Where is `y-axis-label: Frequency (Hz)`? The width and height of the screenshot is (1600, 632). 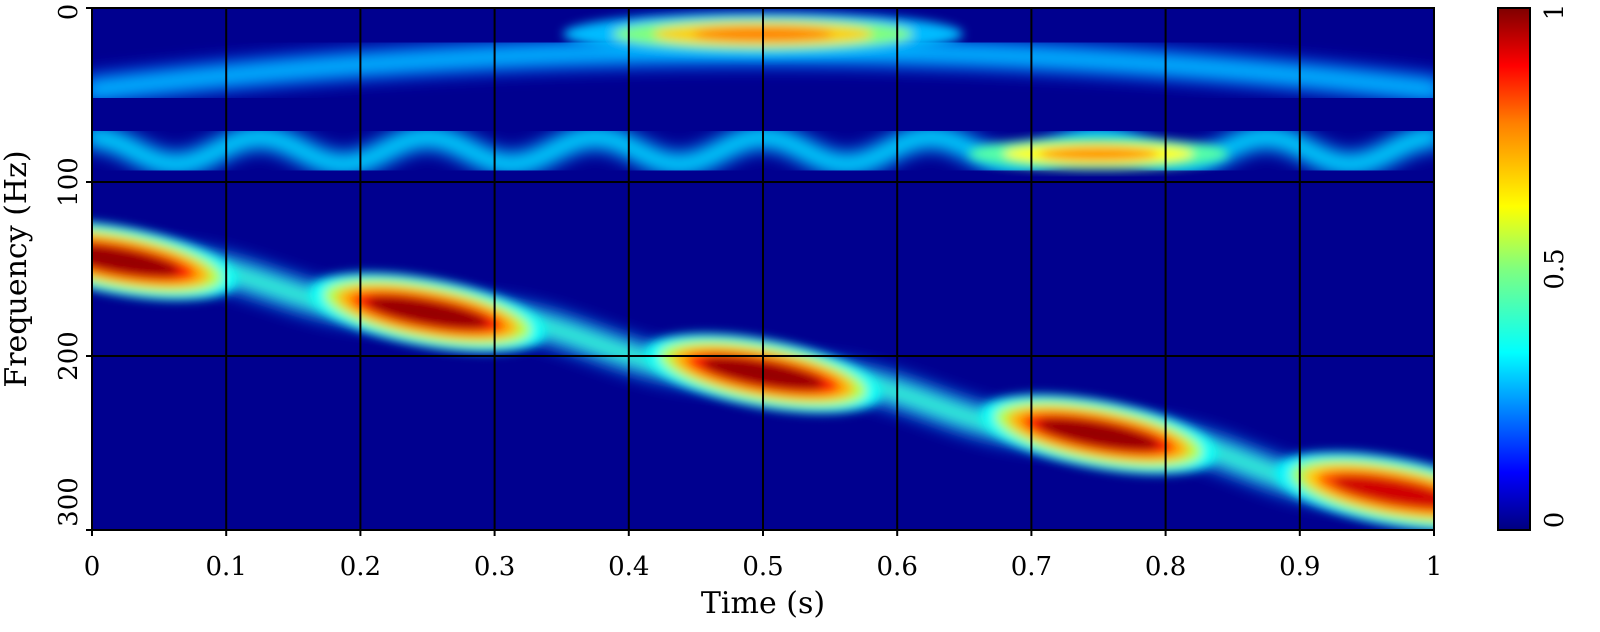
y-axis-label: Frequency (Hz) is located at coordinates (17, 268).